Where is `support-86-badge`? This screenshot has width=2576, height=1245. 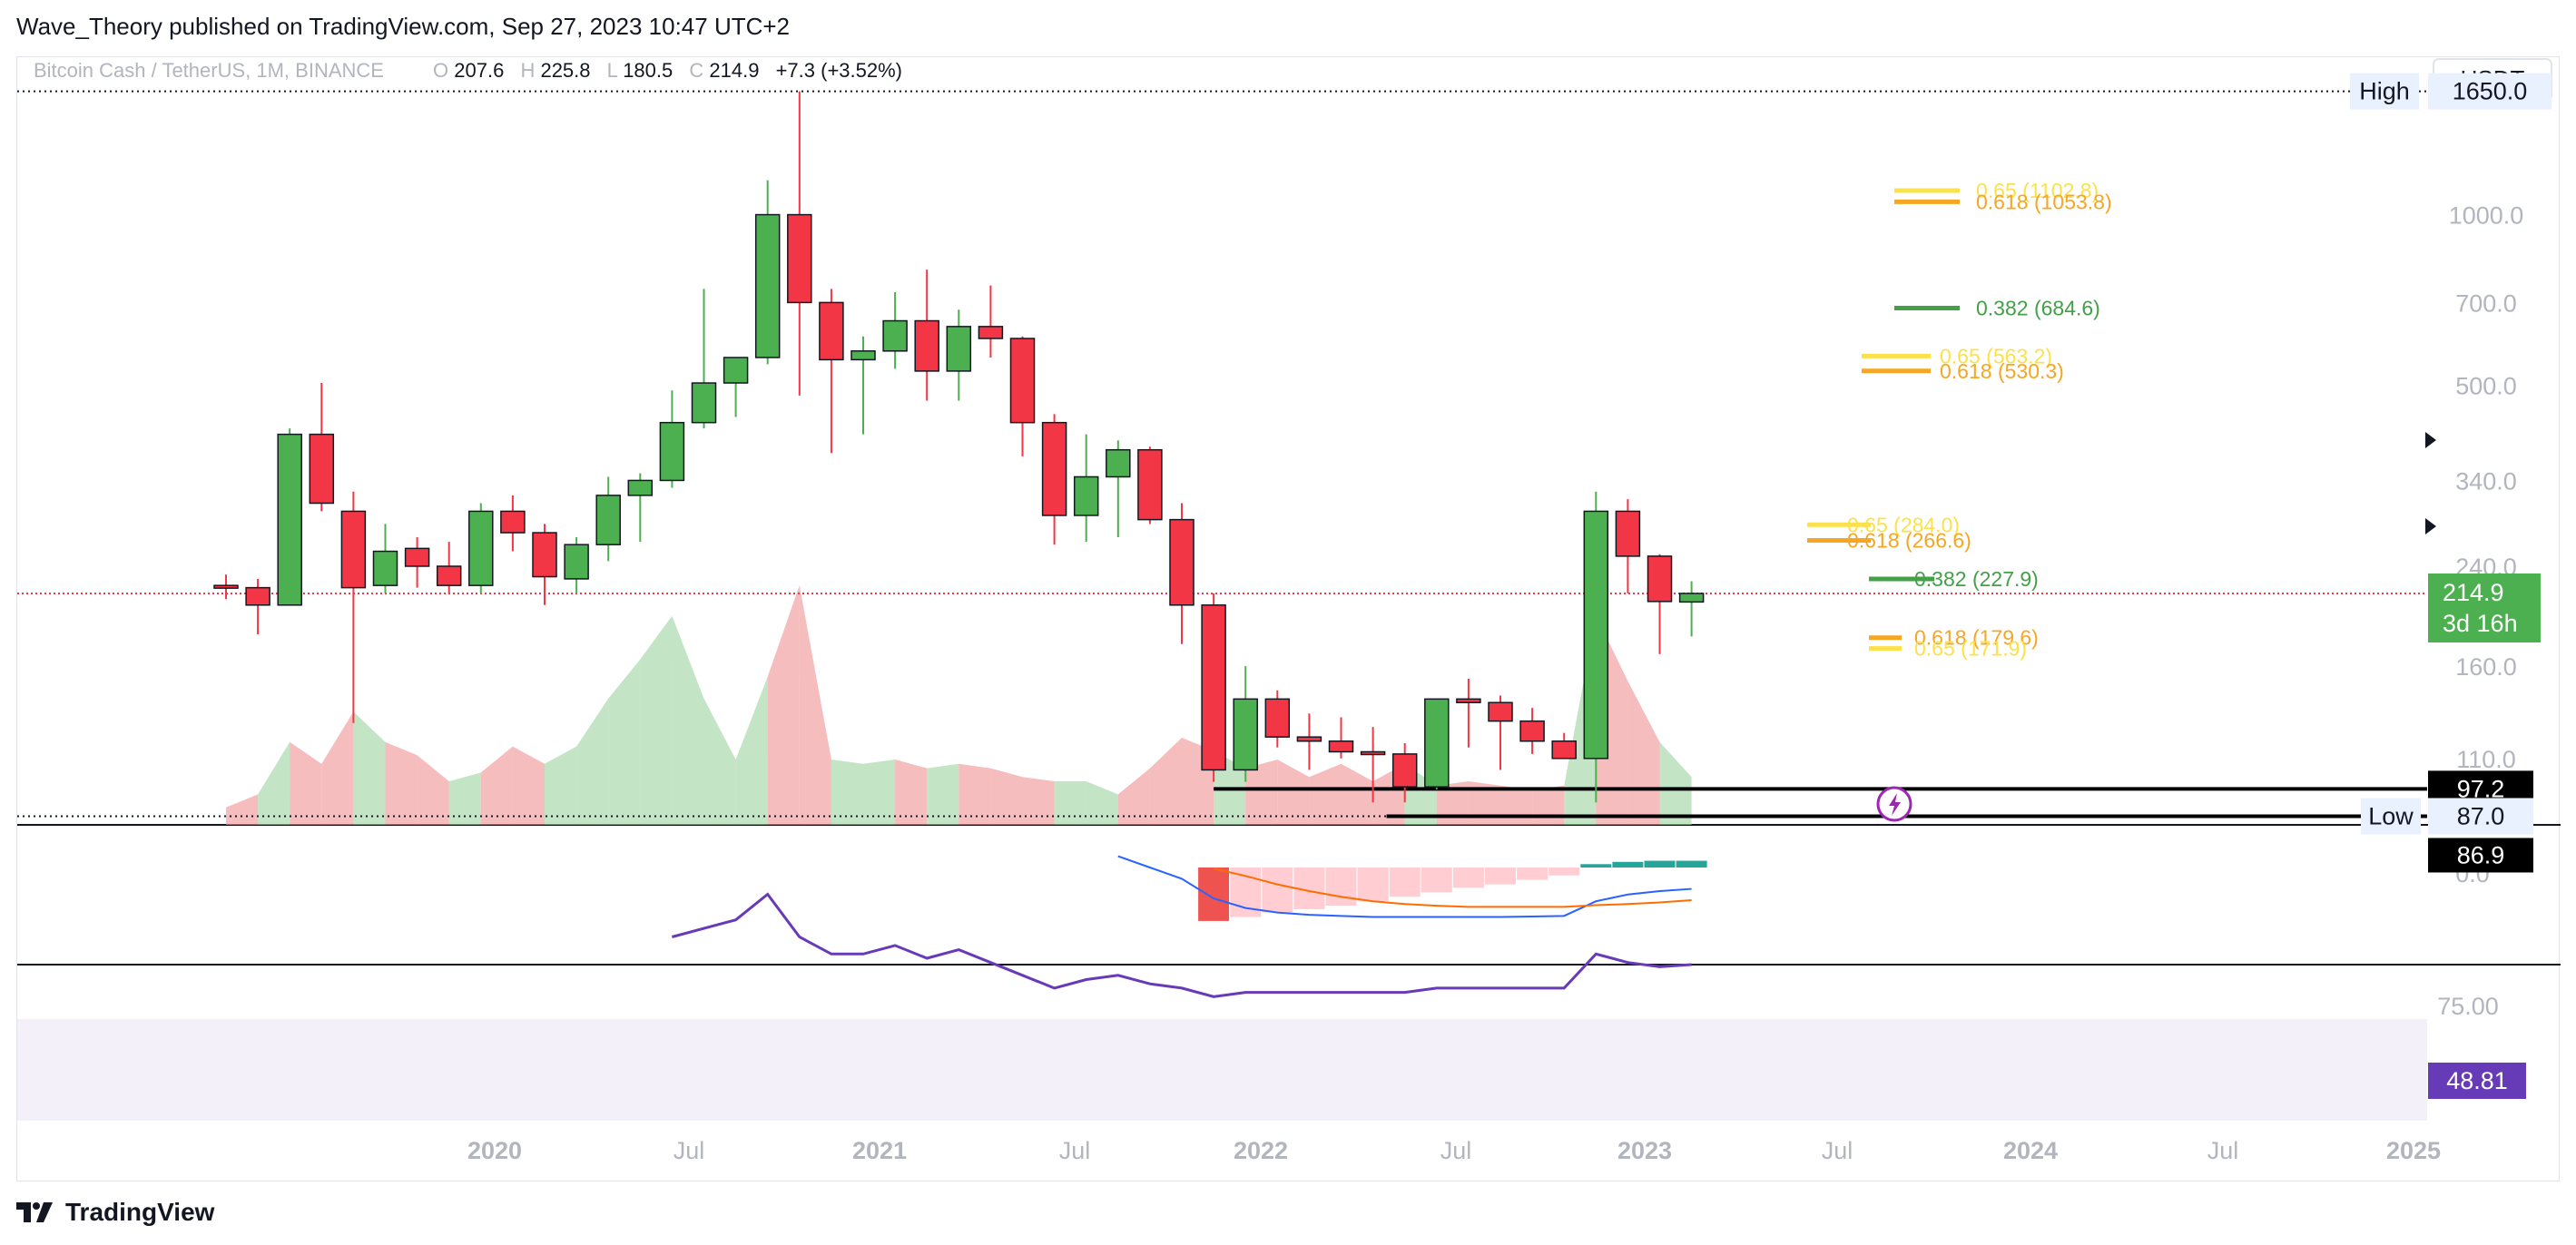 support-86-badge is located at coordinates (2480, 855).